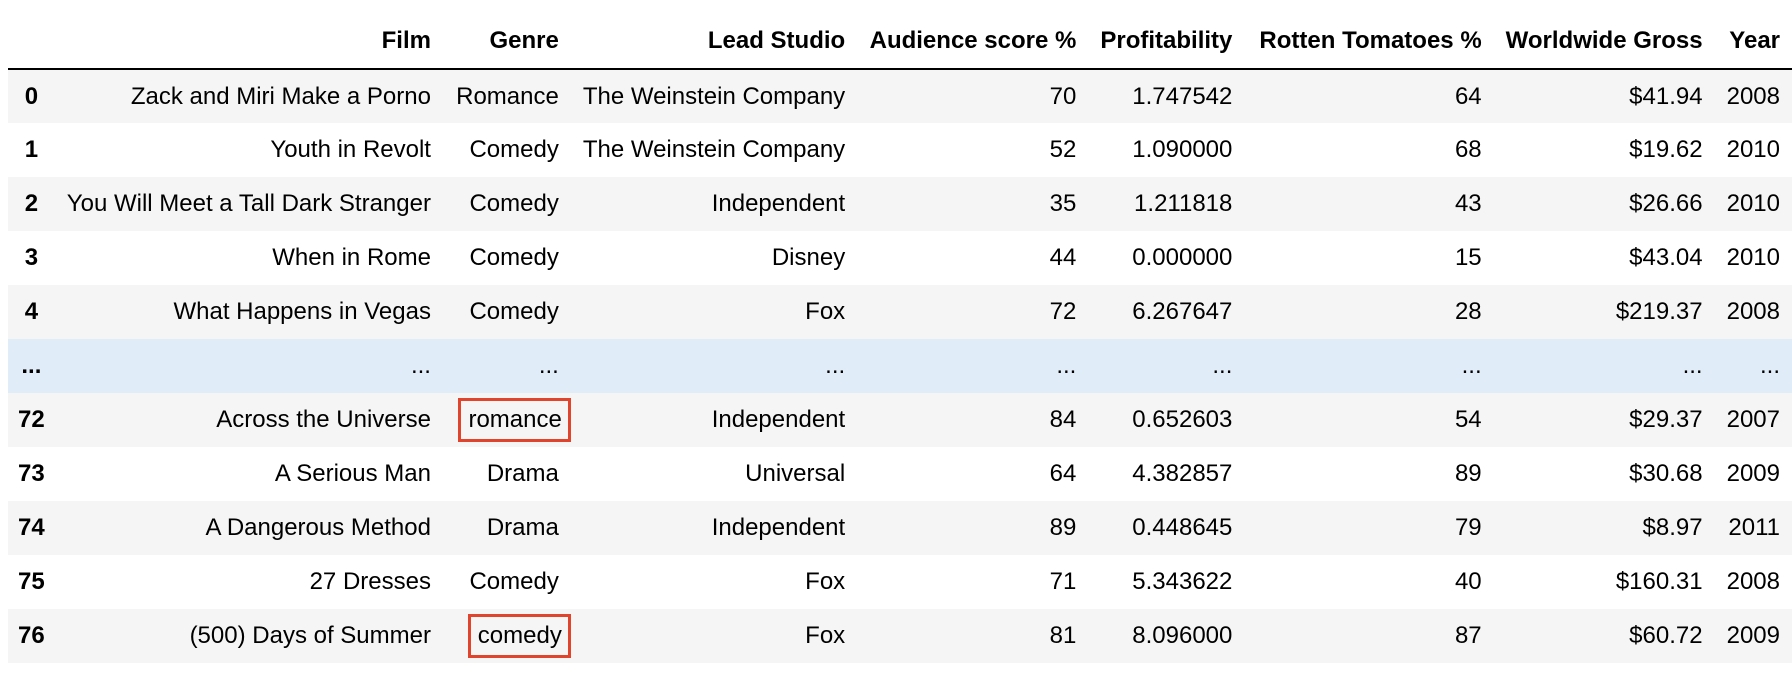  What do you see at coordinates (1063, 203) in the screenshot?
I see `cell-audience-score: 35` at bounding box center [1063, 203].